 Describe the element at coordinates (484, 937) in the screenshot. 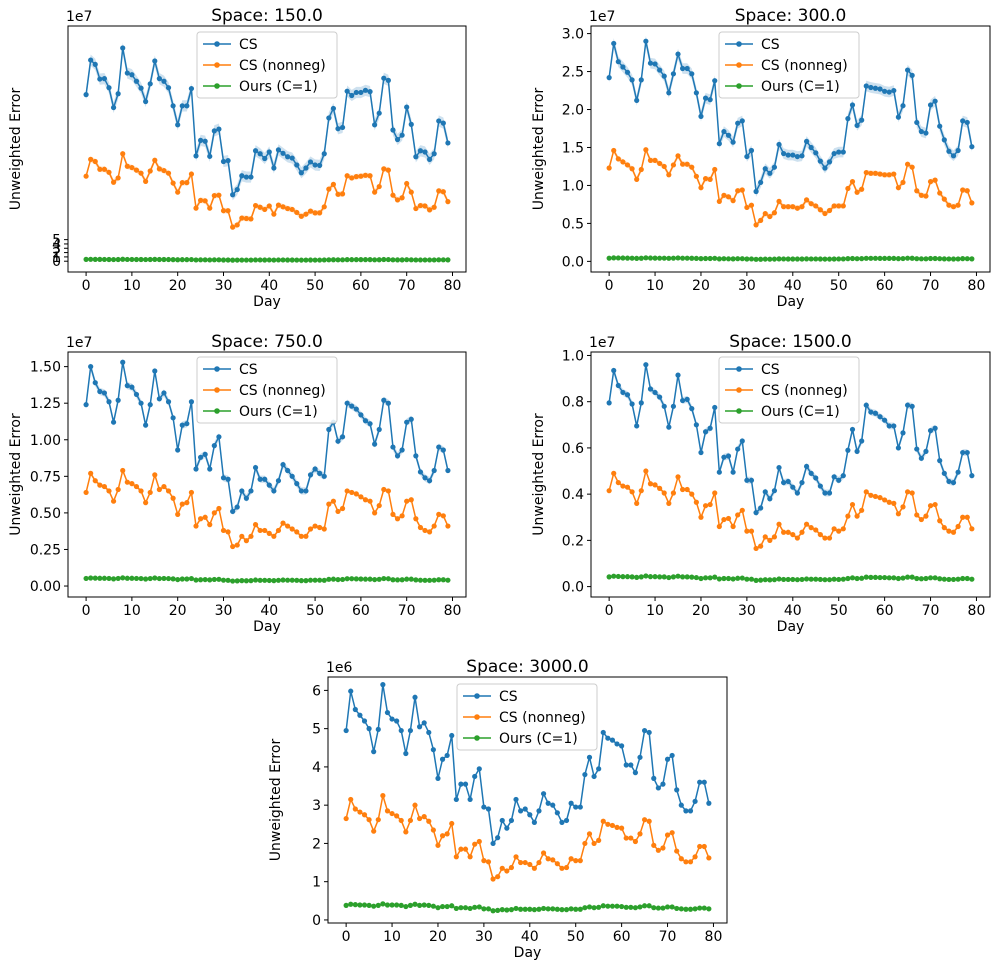

I see `panel-5-x-tick-label: 30` at that location.